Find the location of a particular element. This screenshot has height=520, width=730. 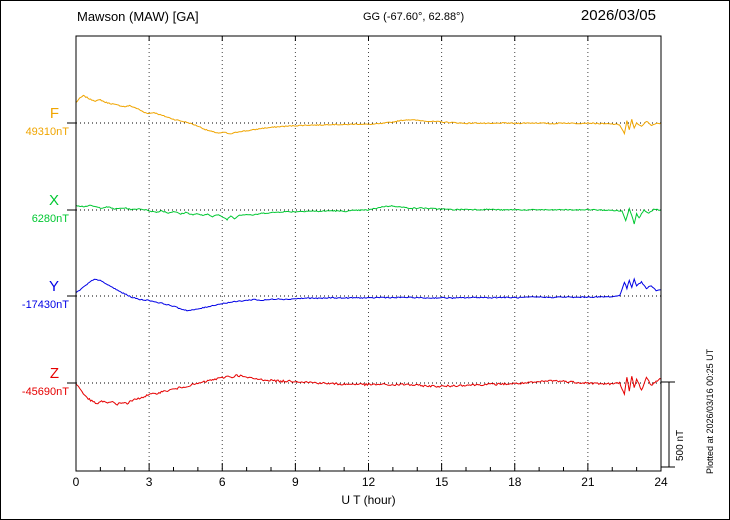

trace-label-f: F is located at coordinates (54, 113).